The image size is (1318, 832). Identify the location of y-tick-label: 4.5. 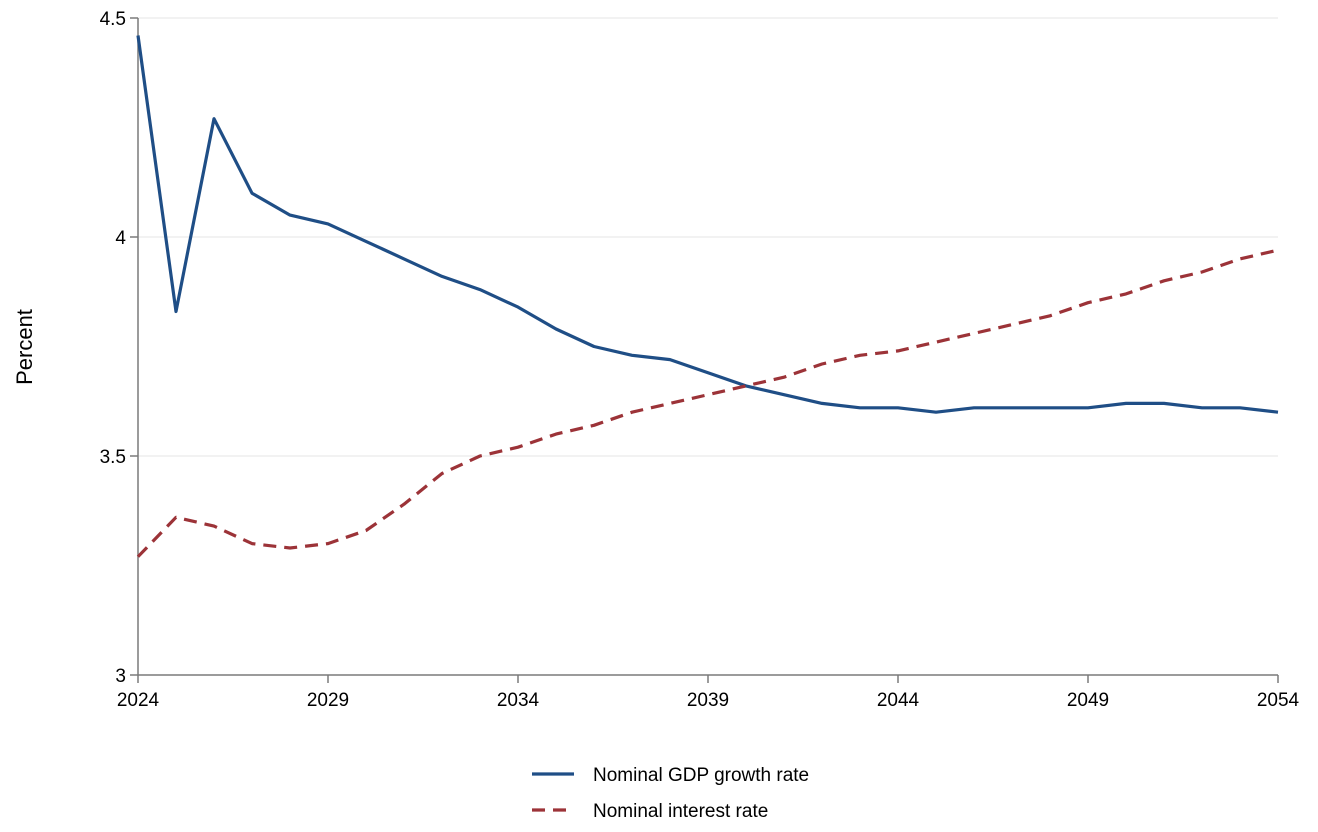
(113, 19).